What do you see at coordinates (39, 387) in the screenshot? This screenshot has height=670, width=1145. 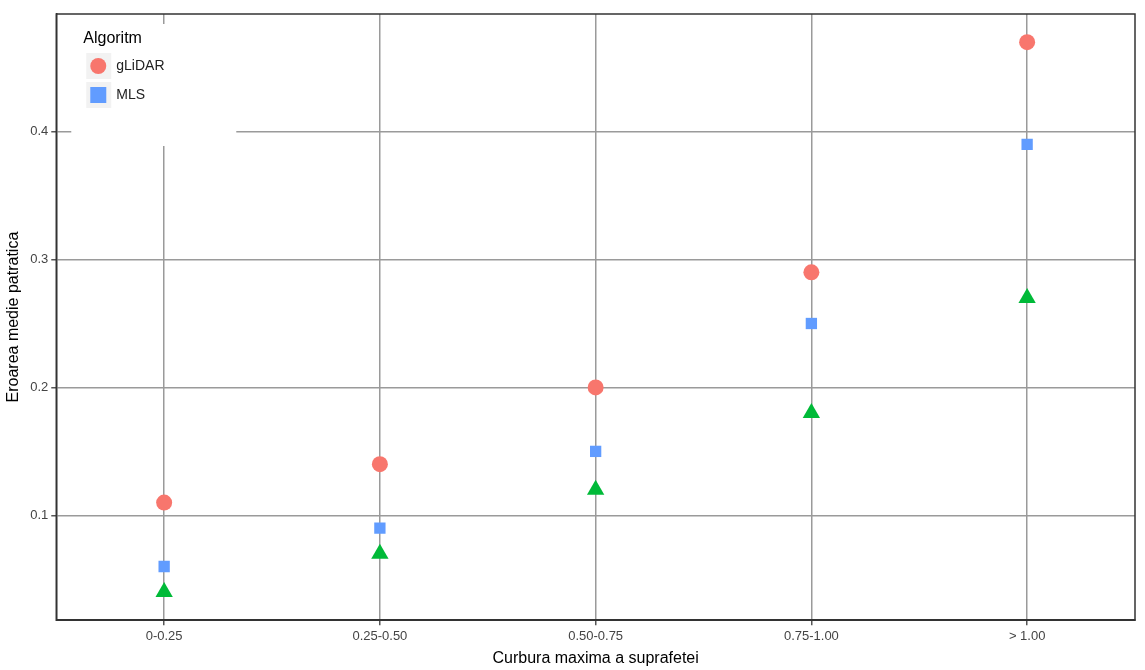 I see `y-tick-label: 0.2` at bounding box center [39, 387].